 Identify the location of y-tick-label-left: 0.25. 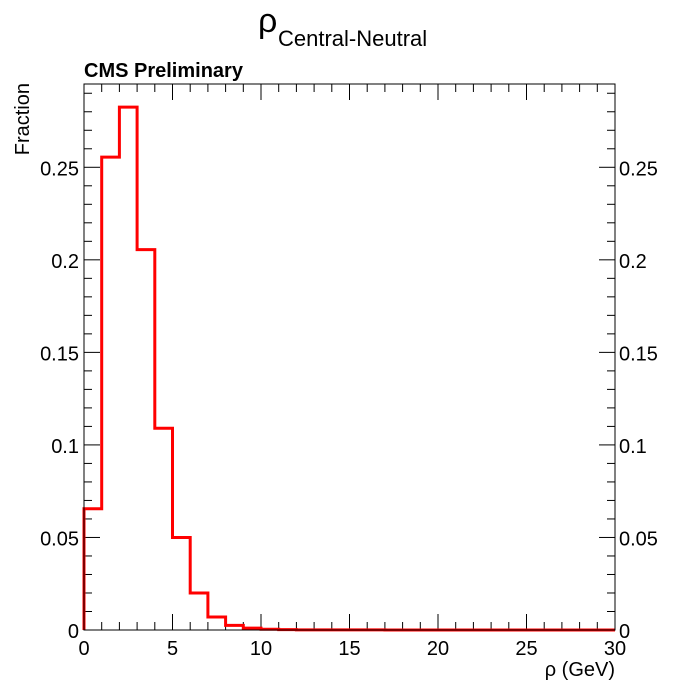
(59, 169).